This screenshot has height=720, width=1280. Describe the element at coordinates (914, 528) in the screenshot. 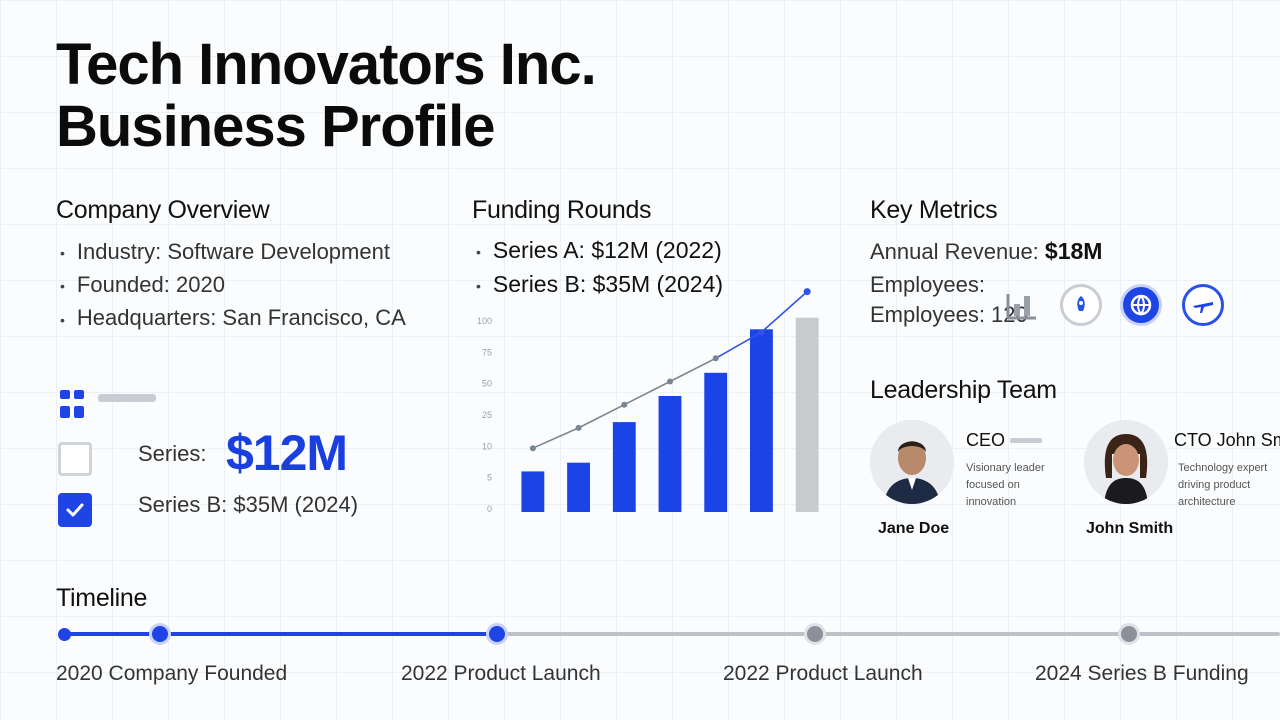

I see `ceo-name: Jane Doe` at that location.